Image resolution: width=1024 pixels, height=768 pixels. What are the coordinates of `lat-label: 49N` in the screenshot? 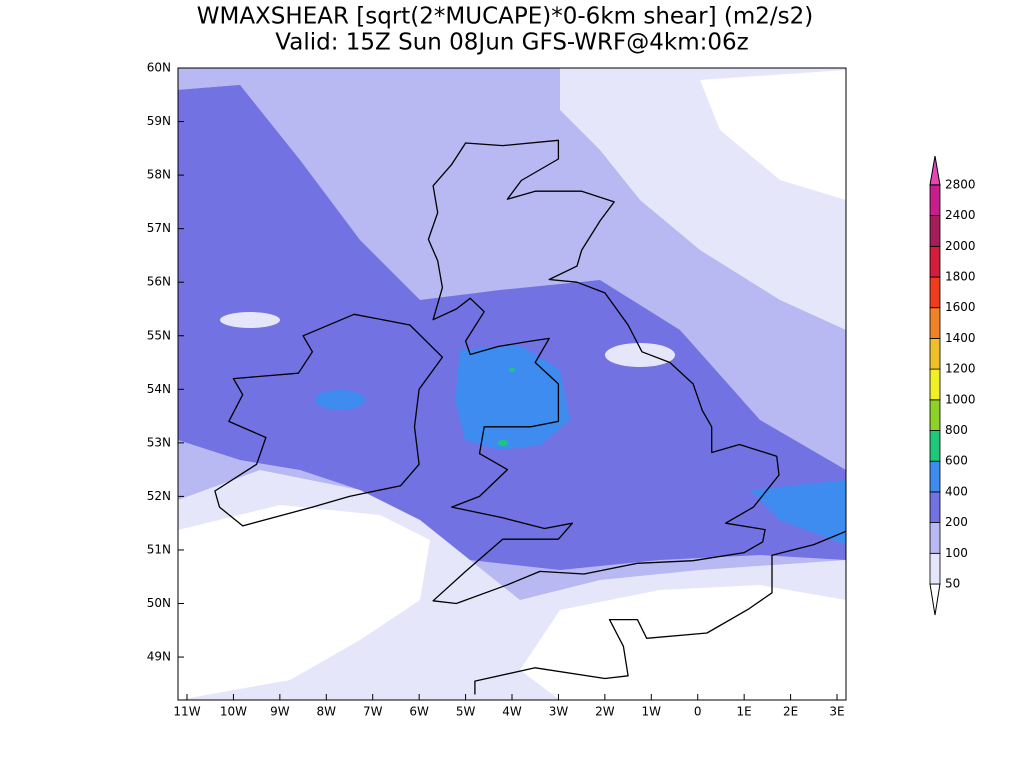 It's located at (159, 657).